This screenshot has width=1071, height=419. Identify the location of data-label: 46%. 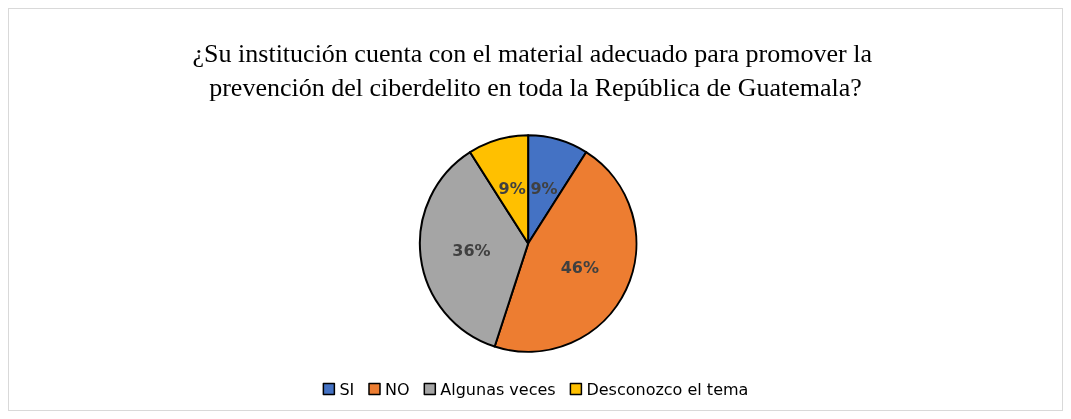
(579, 268).